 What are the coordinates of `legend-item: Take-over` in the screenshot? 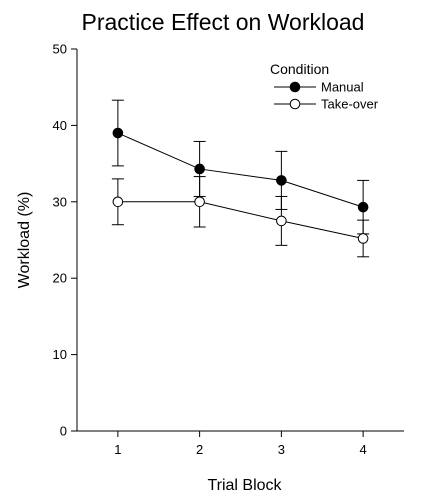 It's located at (326, 104).